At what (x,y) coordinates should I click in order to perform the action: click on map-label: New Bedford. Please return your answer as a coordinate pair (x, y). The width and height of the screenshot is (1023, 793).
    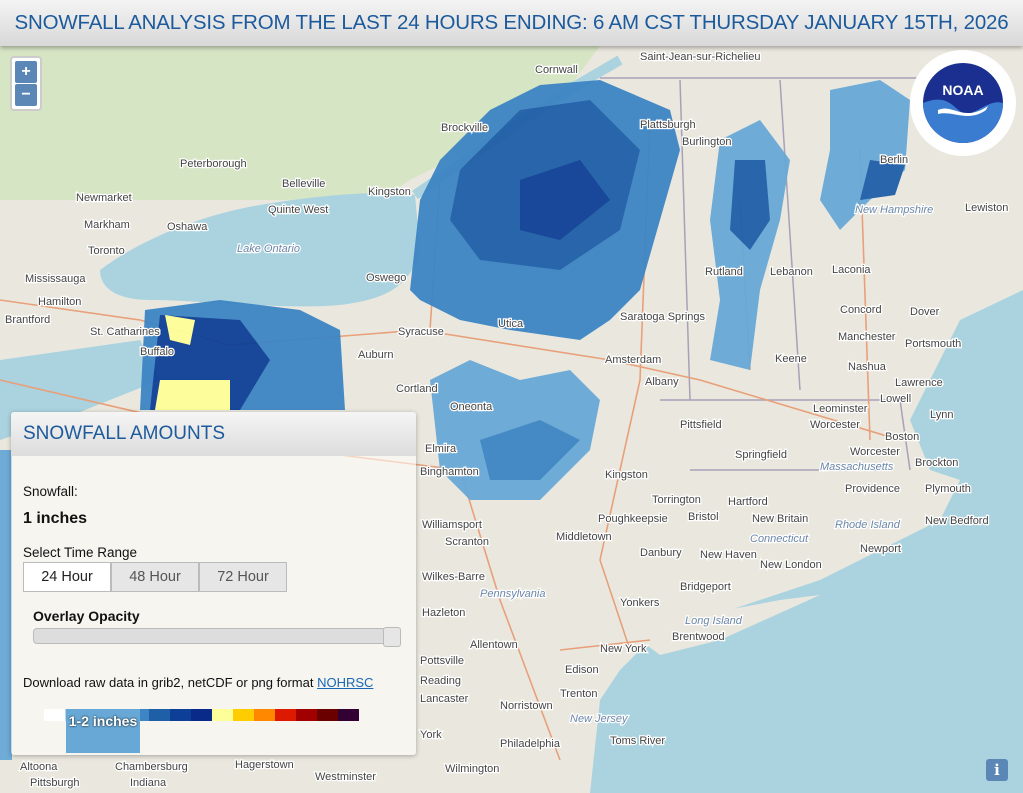
    Looking at the image, I should click on (957, 521).